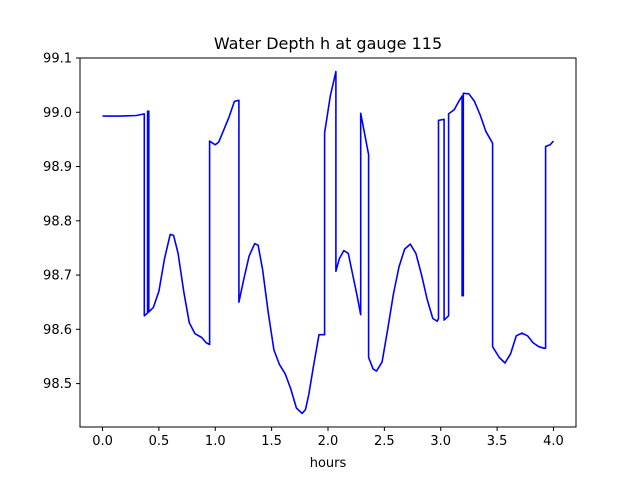 The image size is (640, 480). What do you see at coordinates (159, 441) in the screenshot?
I see `x-tick-label: 0.5` at bounding box center [159, 441].